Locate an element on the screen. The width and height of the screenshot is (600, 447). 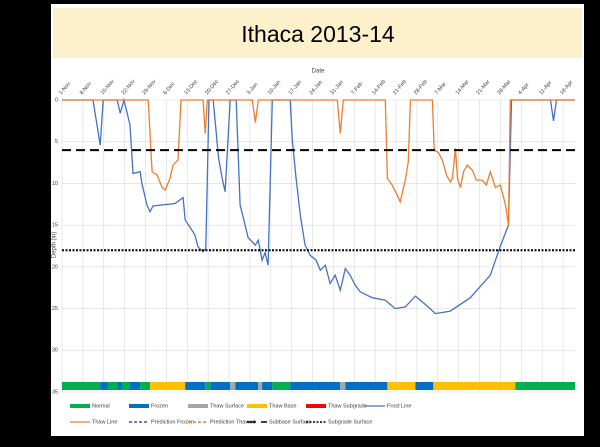
chart-title: Ithaca 2013-14 is located at coordinates (318, 34).